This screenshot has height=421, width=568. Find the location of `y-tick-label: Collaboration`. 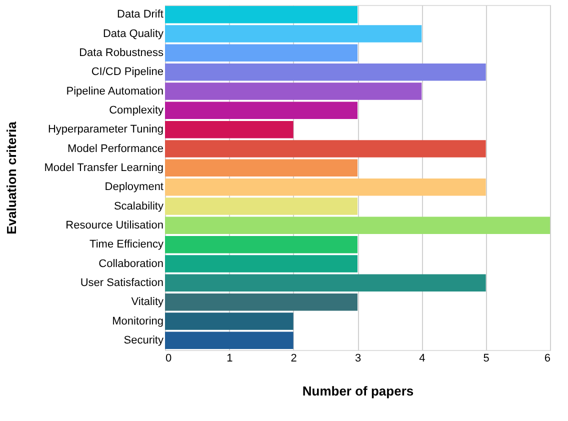

y-tick-label: Collaboration is located at coordinates (131, 264).